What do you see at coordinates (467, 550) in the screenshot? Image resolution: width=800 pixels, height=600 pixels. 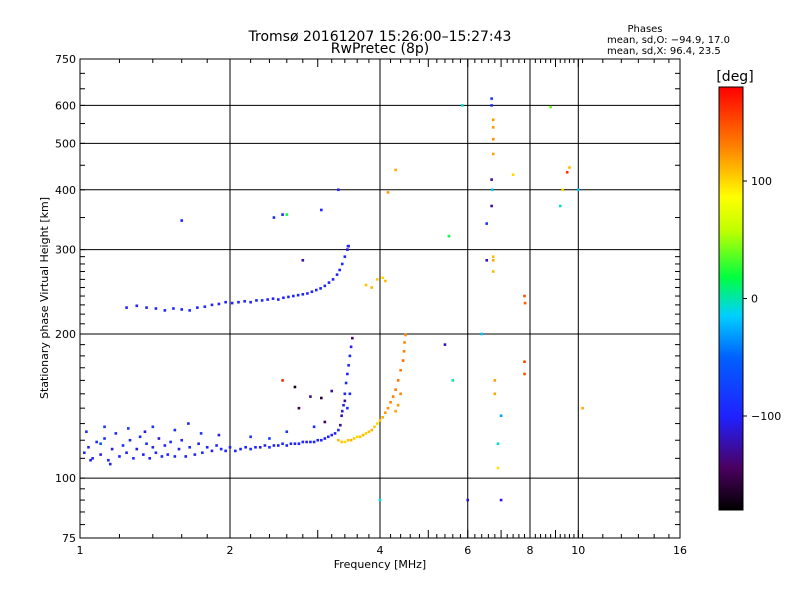 I see `x-tick-label: 6` at bounding box center [467, 550].